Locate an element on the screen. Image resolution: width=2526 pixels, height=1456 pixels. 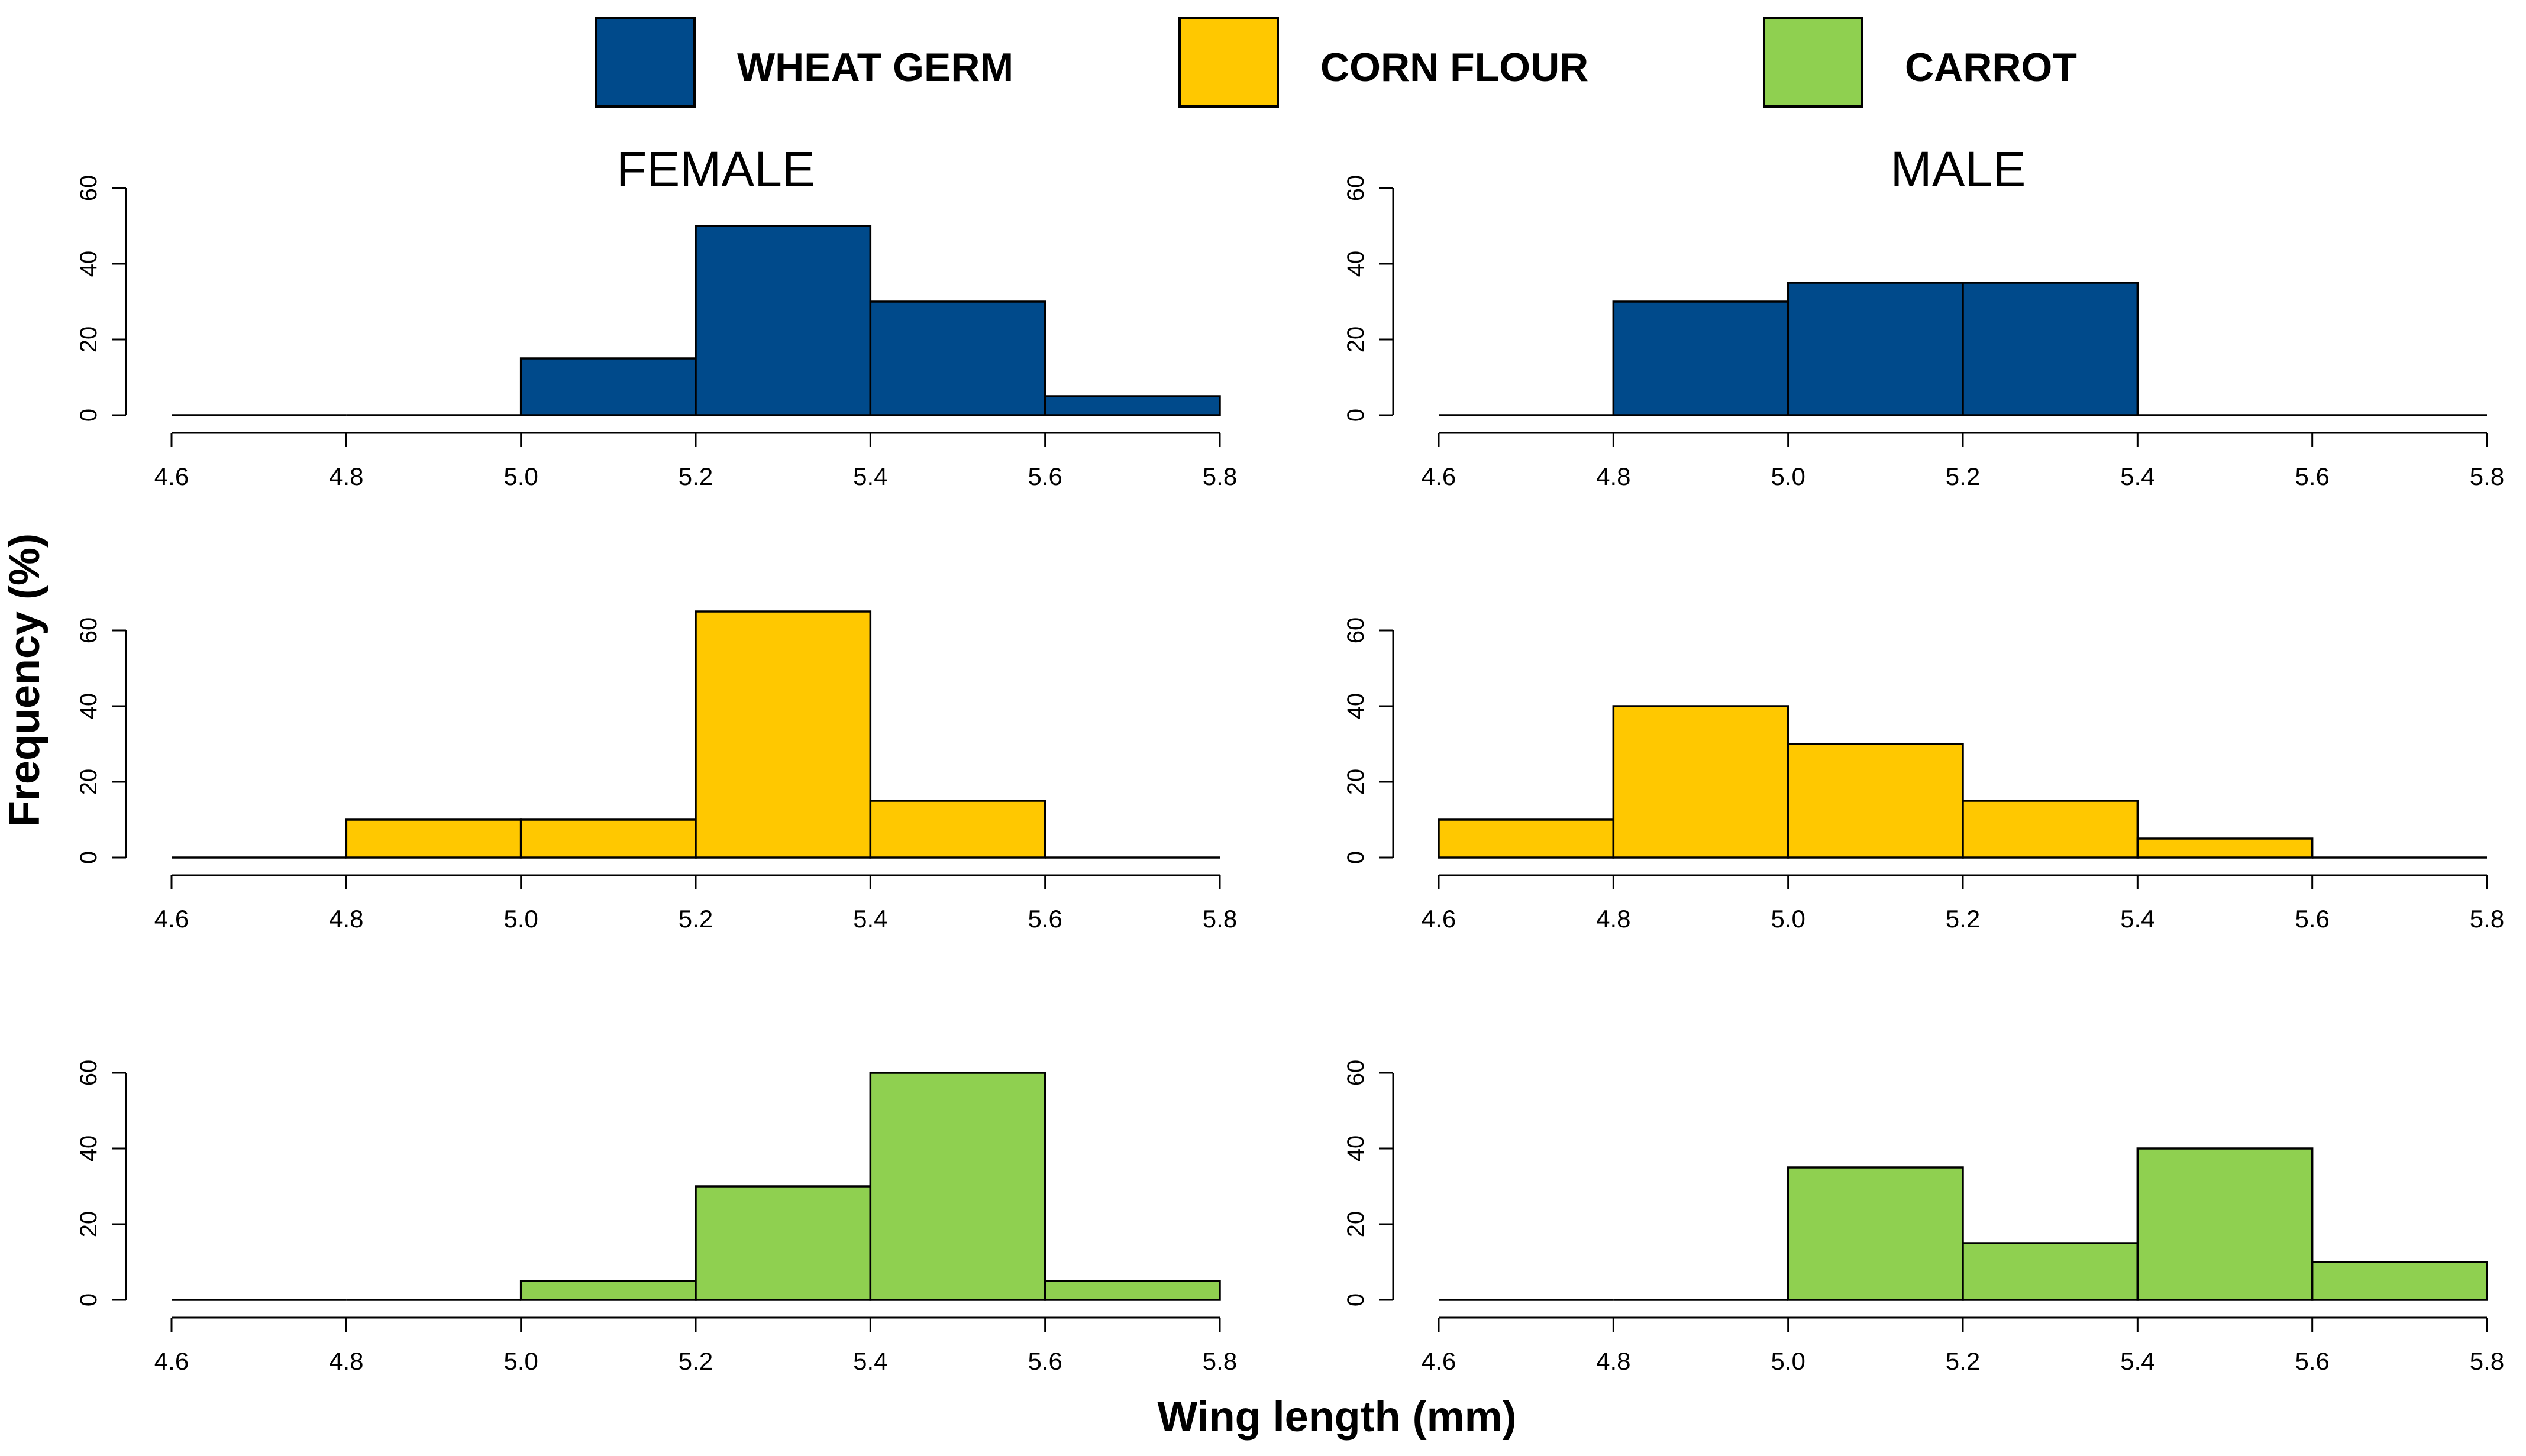
y-tick-label-male-wheat-germ-1: 20 is located at coordinates (1356, 339).